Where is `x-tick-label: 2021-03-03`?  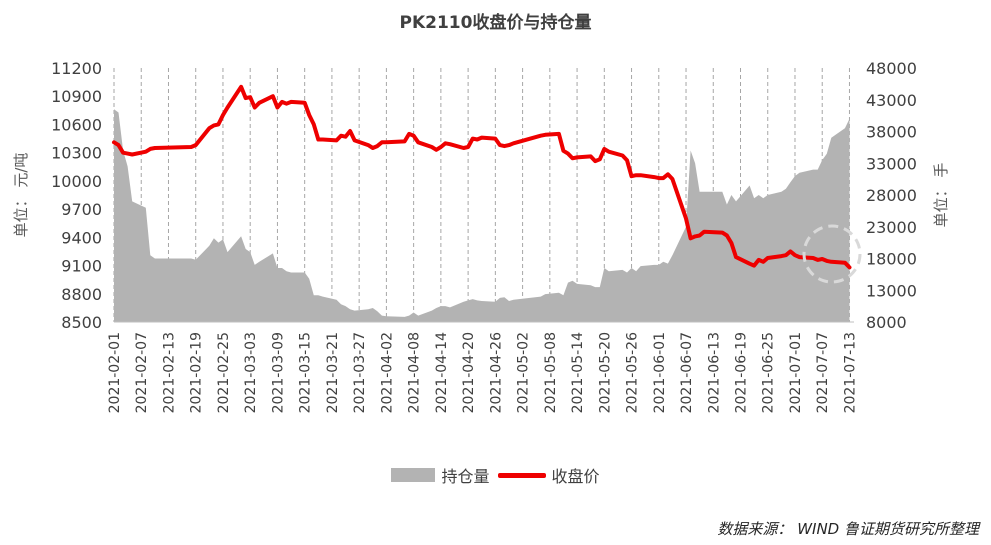
x-tick-label: 2021-03-03 is located at coordinates (251, 372).